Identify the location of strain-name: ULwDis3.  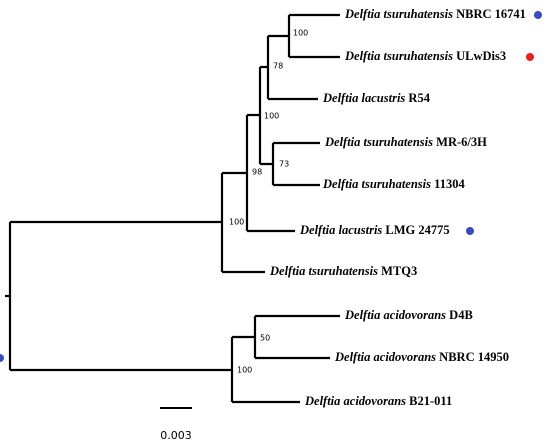
(481, 56).